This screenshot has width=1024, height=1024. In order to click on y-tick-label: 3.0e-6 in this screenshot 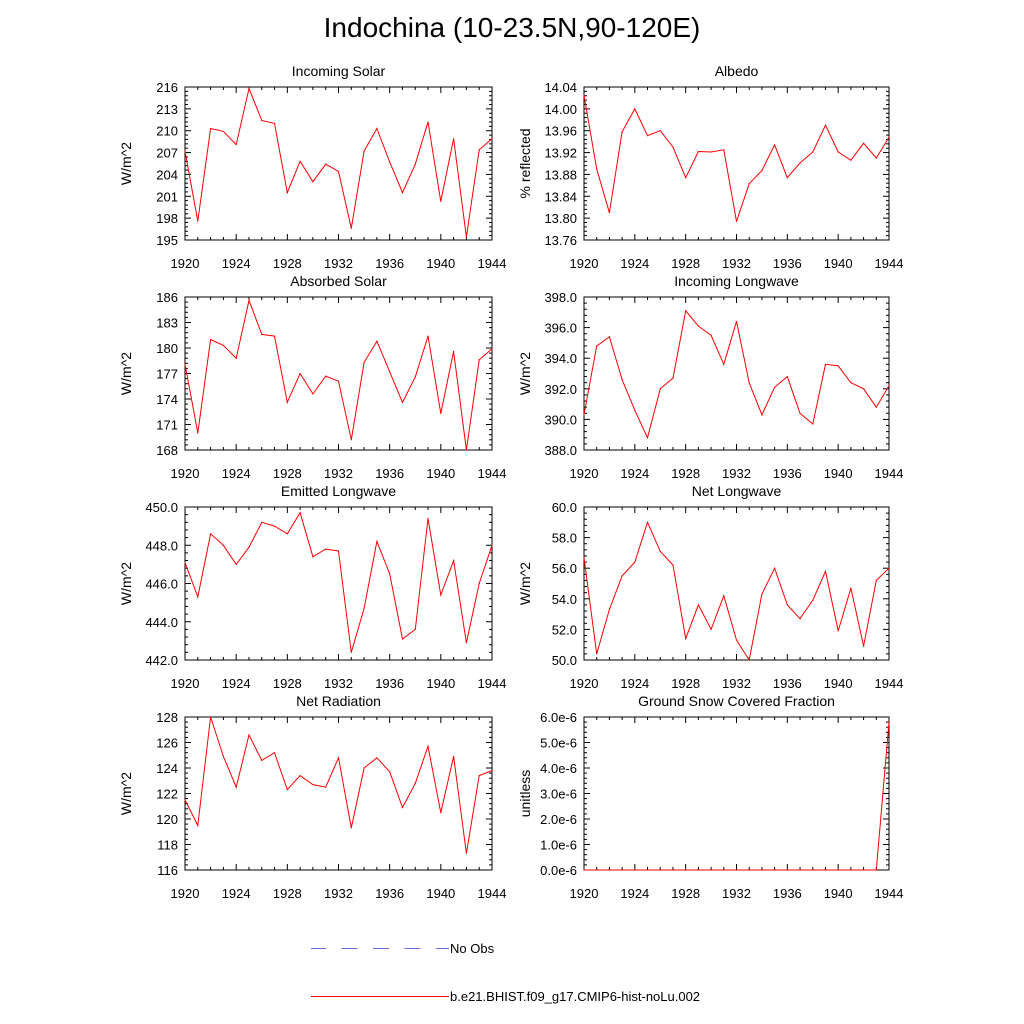, I will do `click(558, 794)`.